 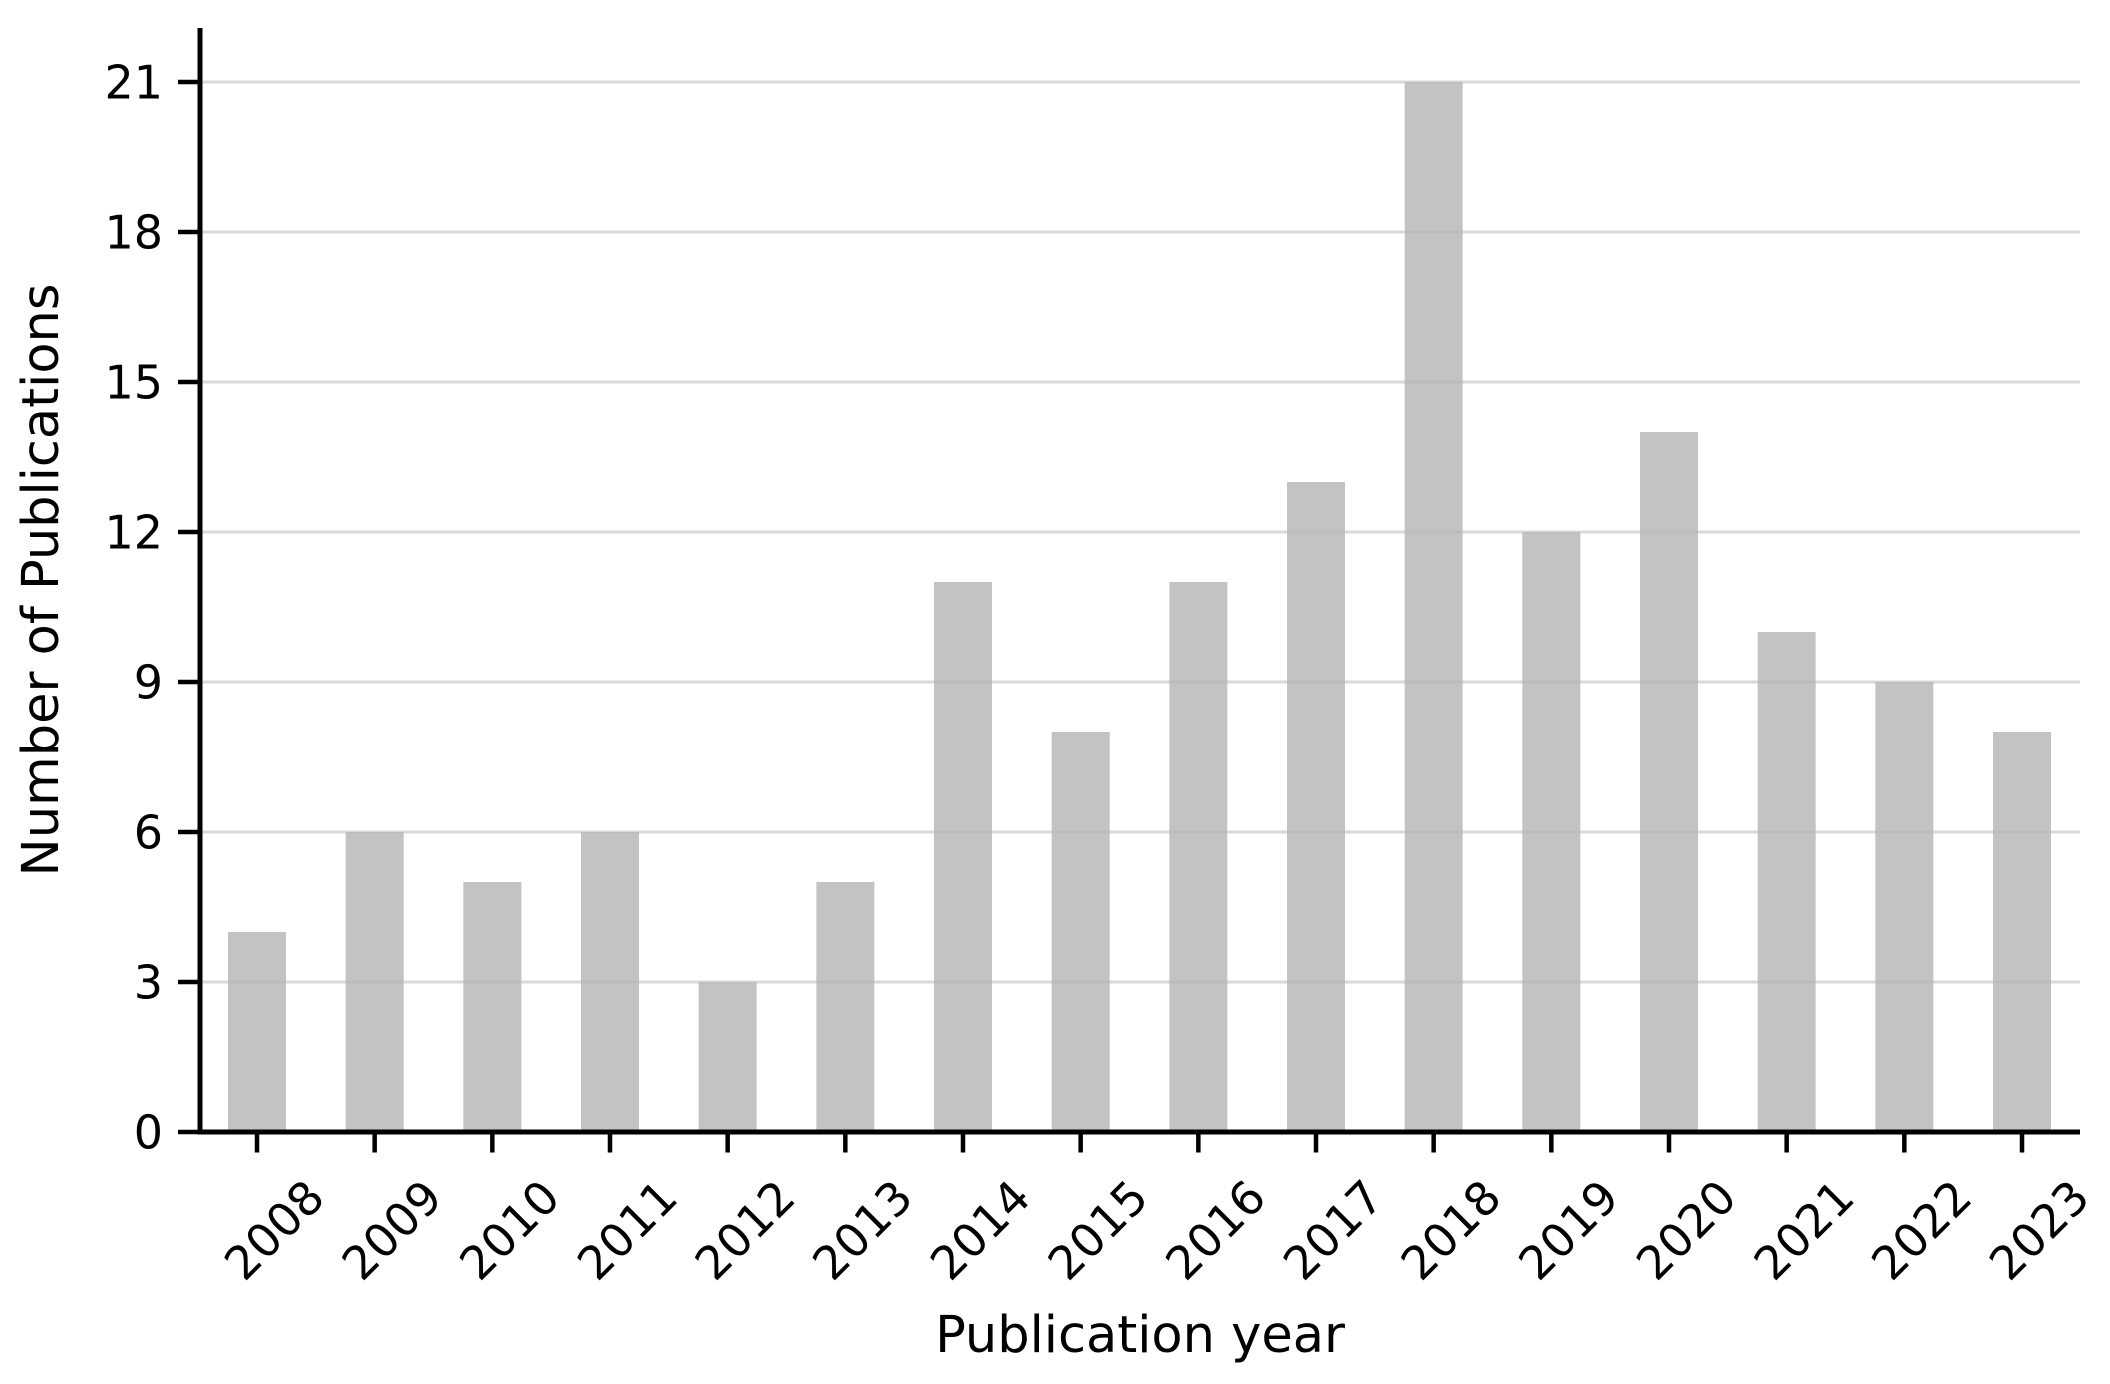 I want to click on x-tick-2021, so click(x=1786, y=1143).